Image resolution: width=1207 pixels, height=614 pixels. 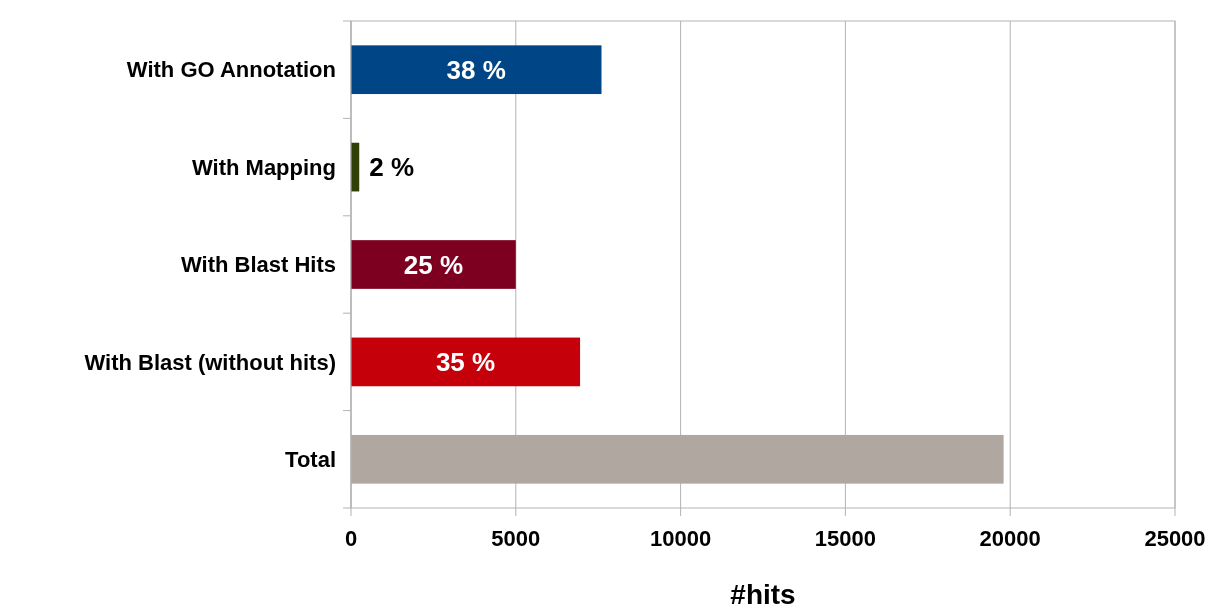 I want to click on y-tick-label: With GO Annotation, so click(x=231, y=70).